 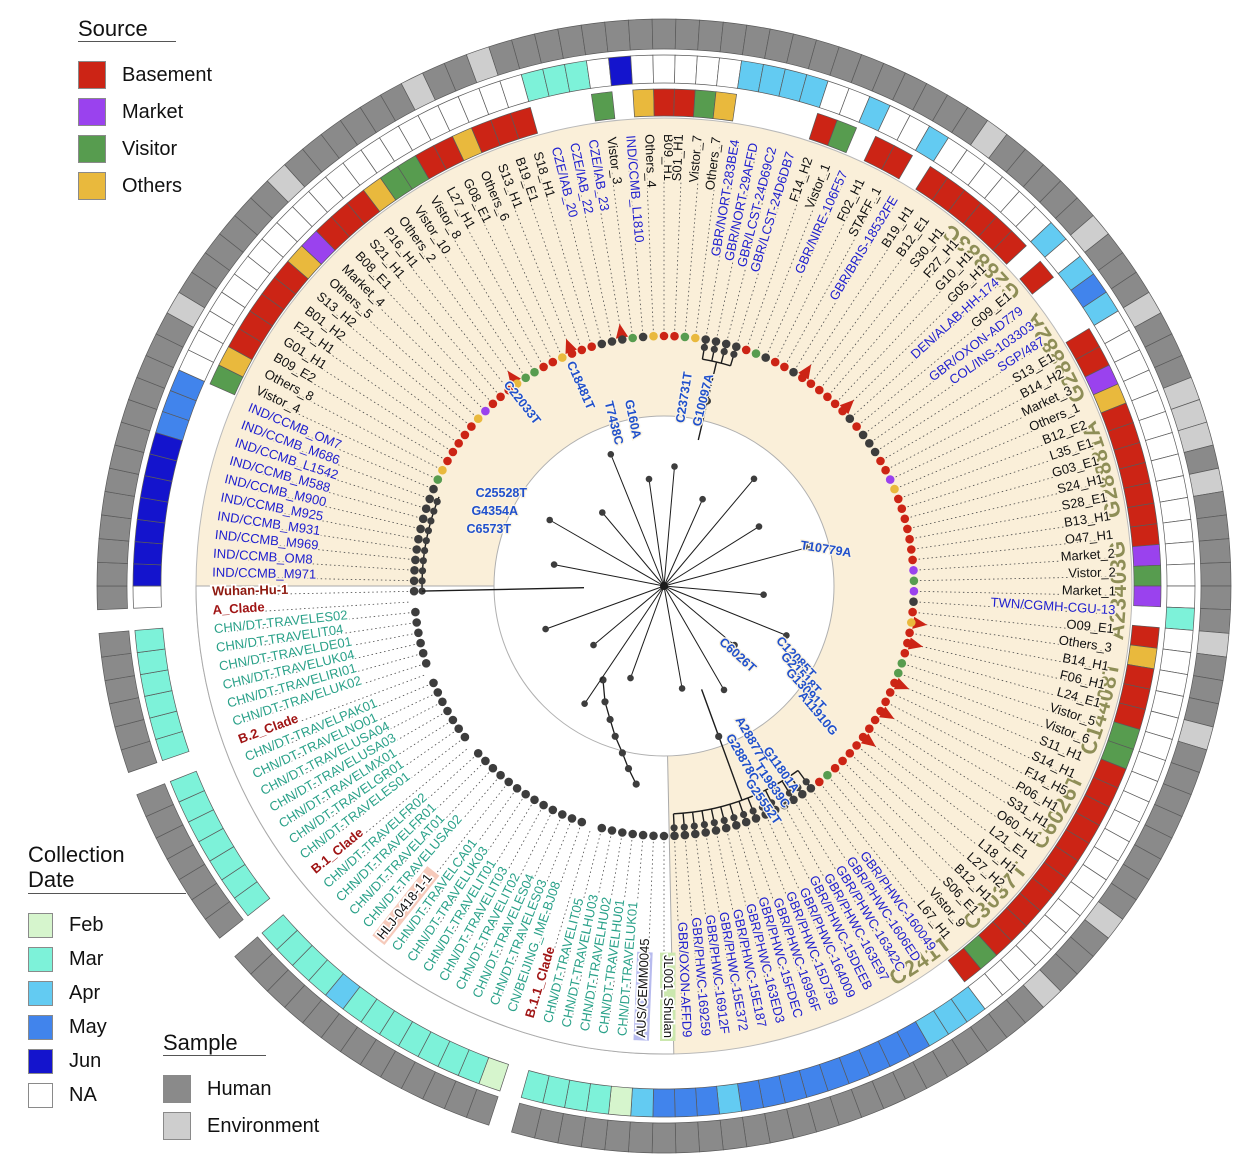 I want to click on legend-item-may: May, so click(x=107, y=1027).